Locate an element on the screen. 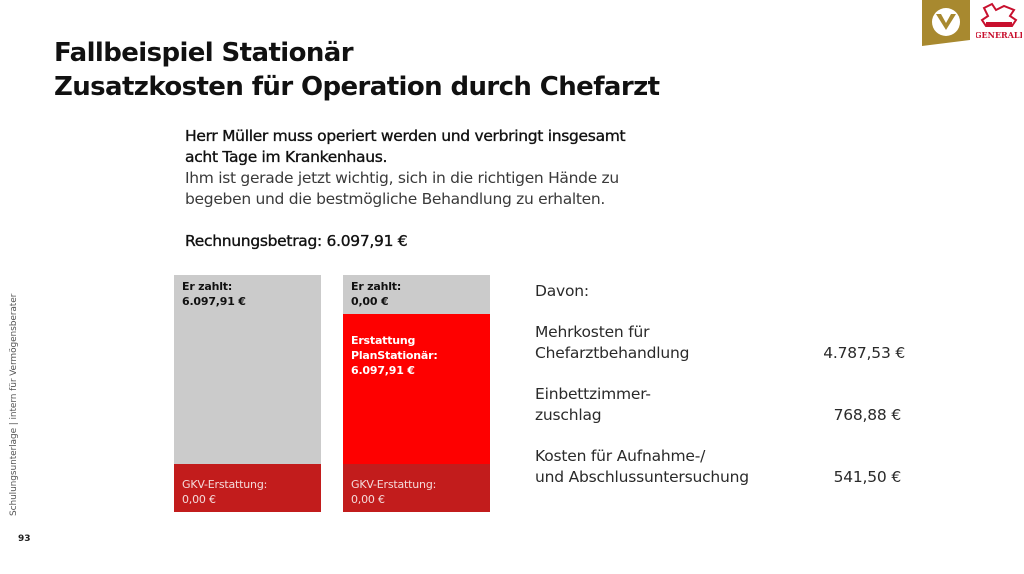 The image size is (1024, 574). svg-text: GENERALI is located at coordinates (999, 35).